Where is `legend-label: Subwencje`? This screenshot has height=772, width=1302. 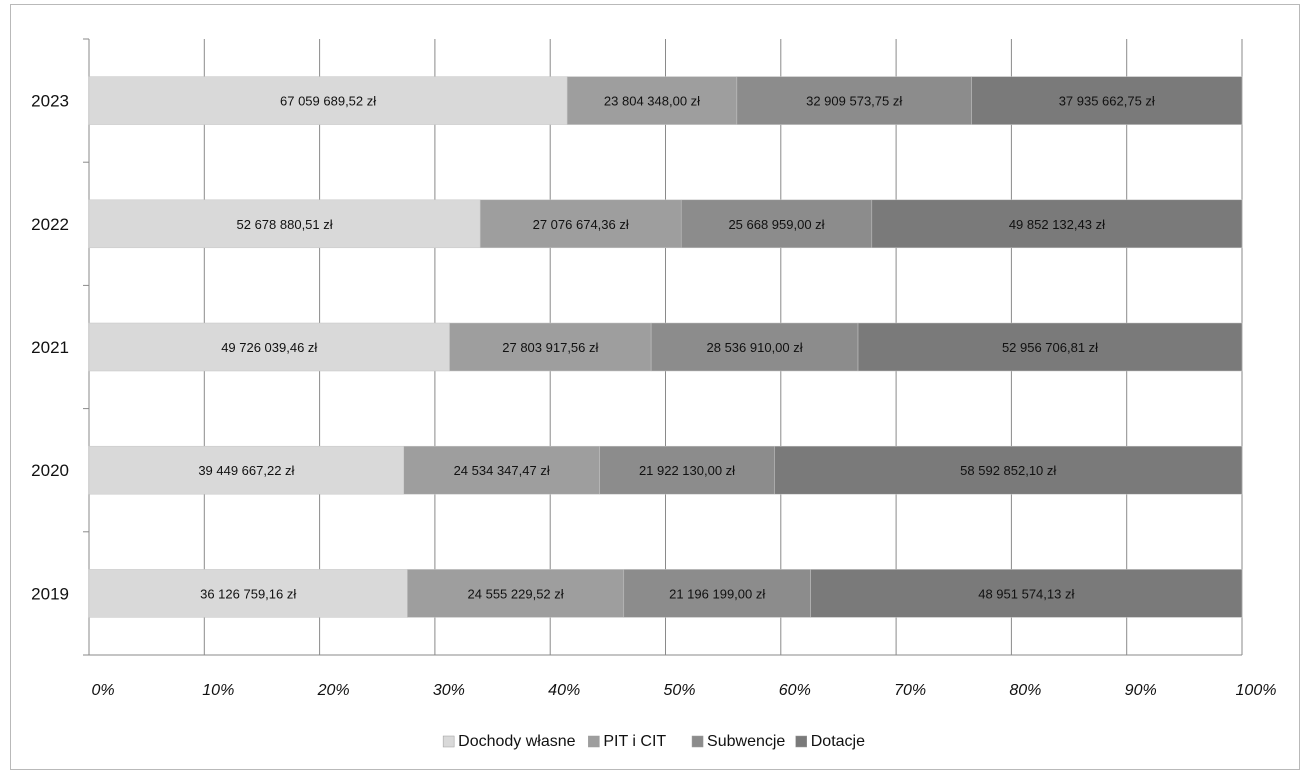
legend-label: Subwencje is located at coordinates (746, 741).